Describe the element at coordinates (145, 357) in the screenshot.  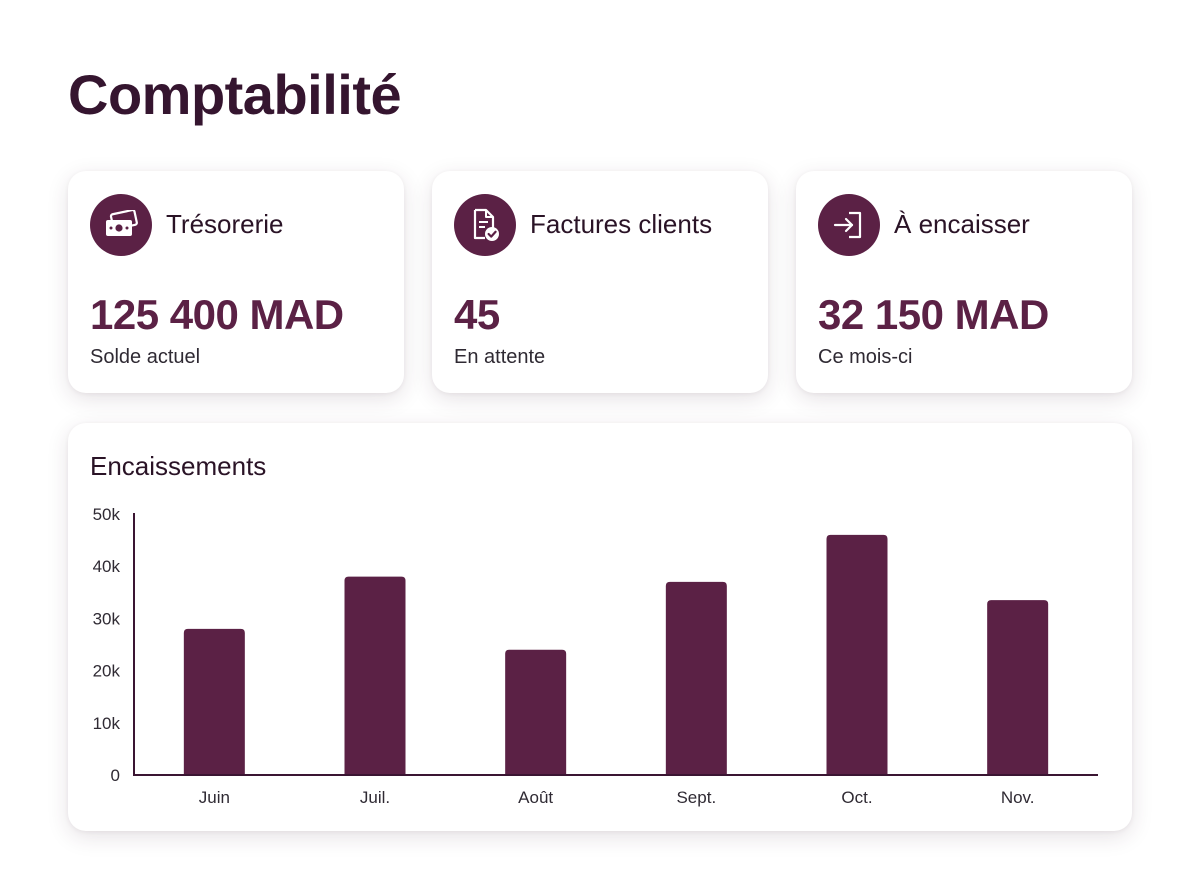
I see `card-subtitle: Solde actuel` at that location.